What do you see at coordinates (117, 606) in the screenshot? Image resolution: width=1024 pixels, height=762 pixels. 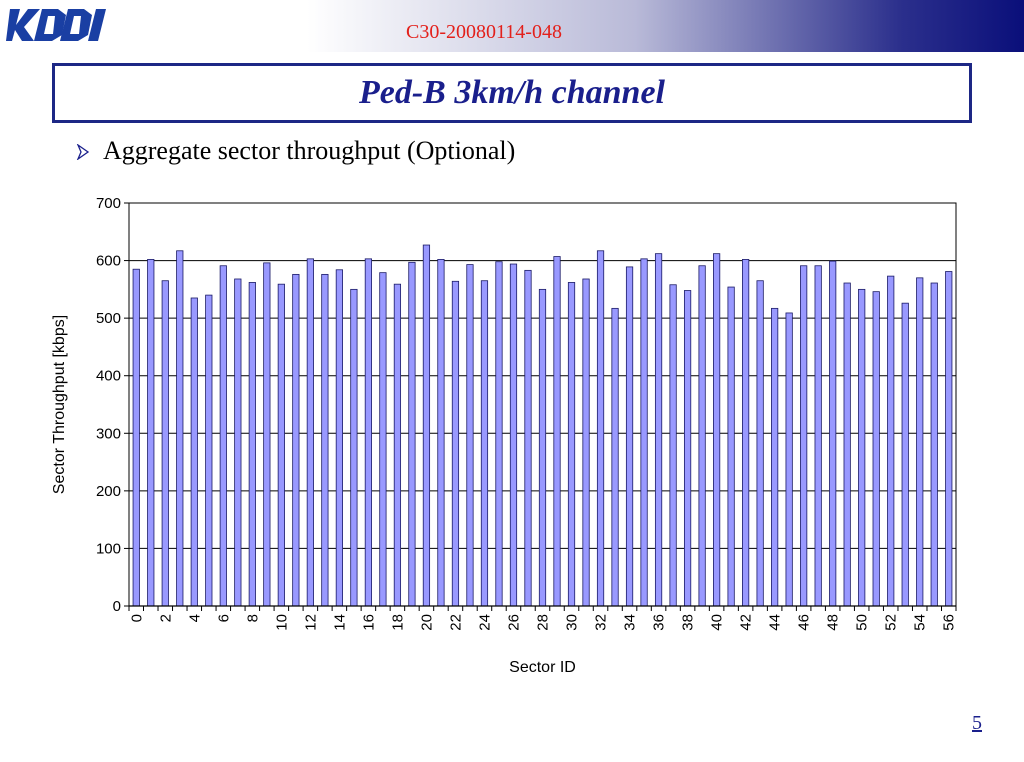 I see `y-tick-label: 0` at bounding box center [117, 606].